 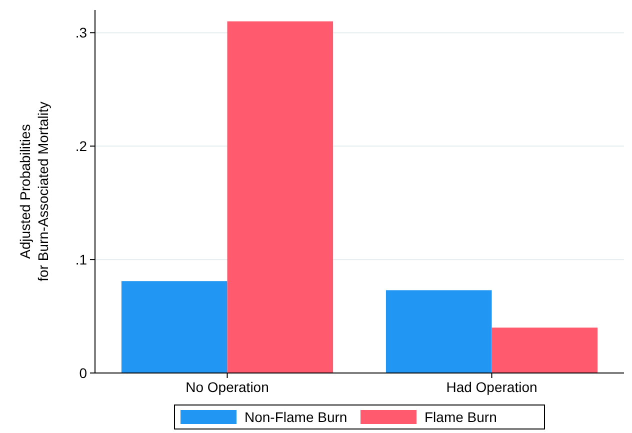 What do you see at coordinates (492, 387) in the screenshot?
I see `x-tick-label: Had Operation` at bounding box center [492, 387].